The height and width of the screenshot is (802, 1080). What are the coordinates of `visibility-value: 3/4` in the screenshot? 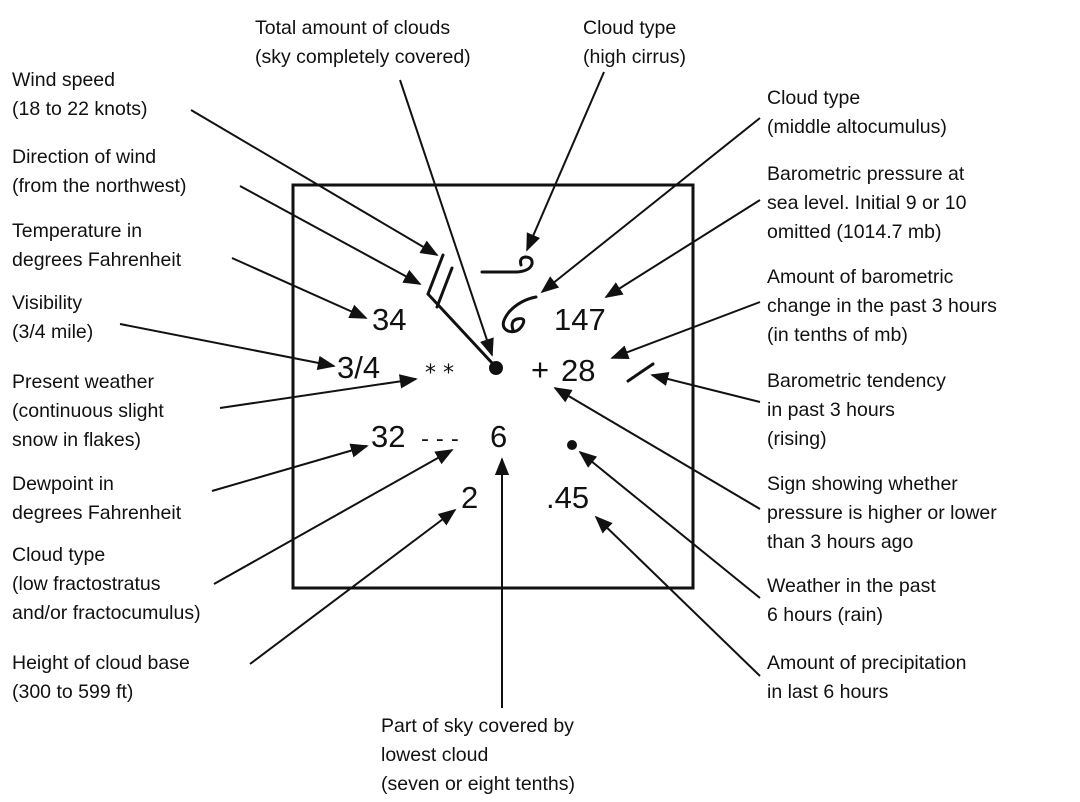 It's located at (358, 367).